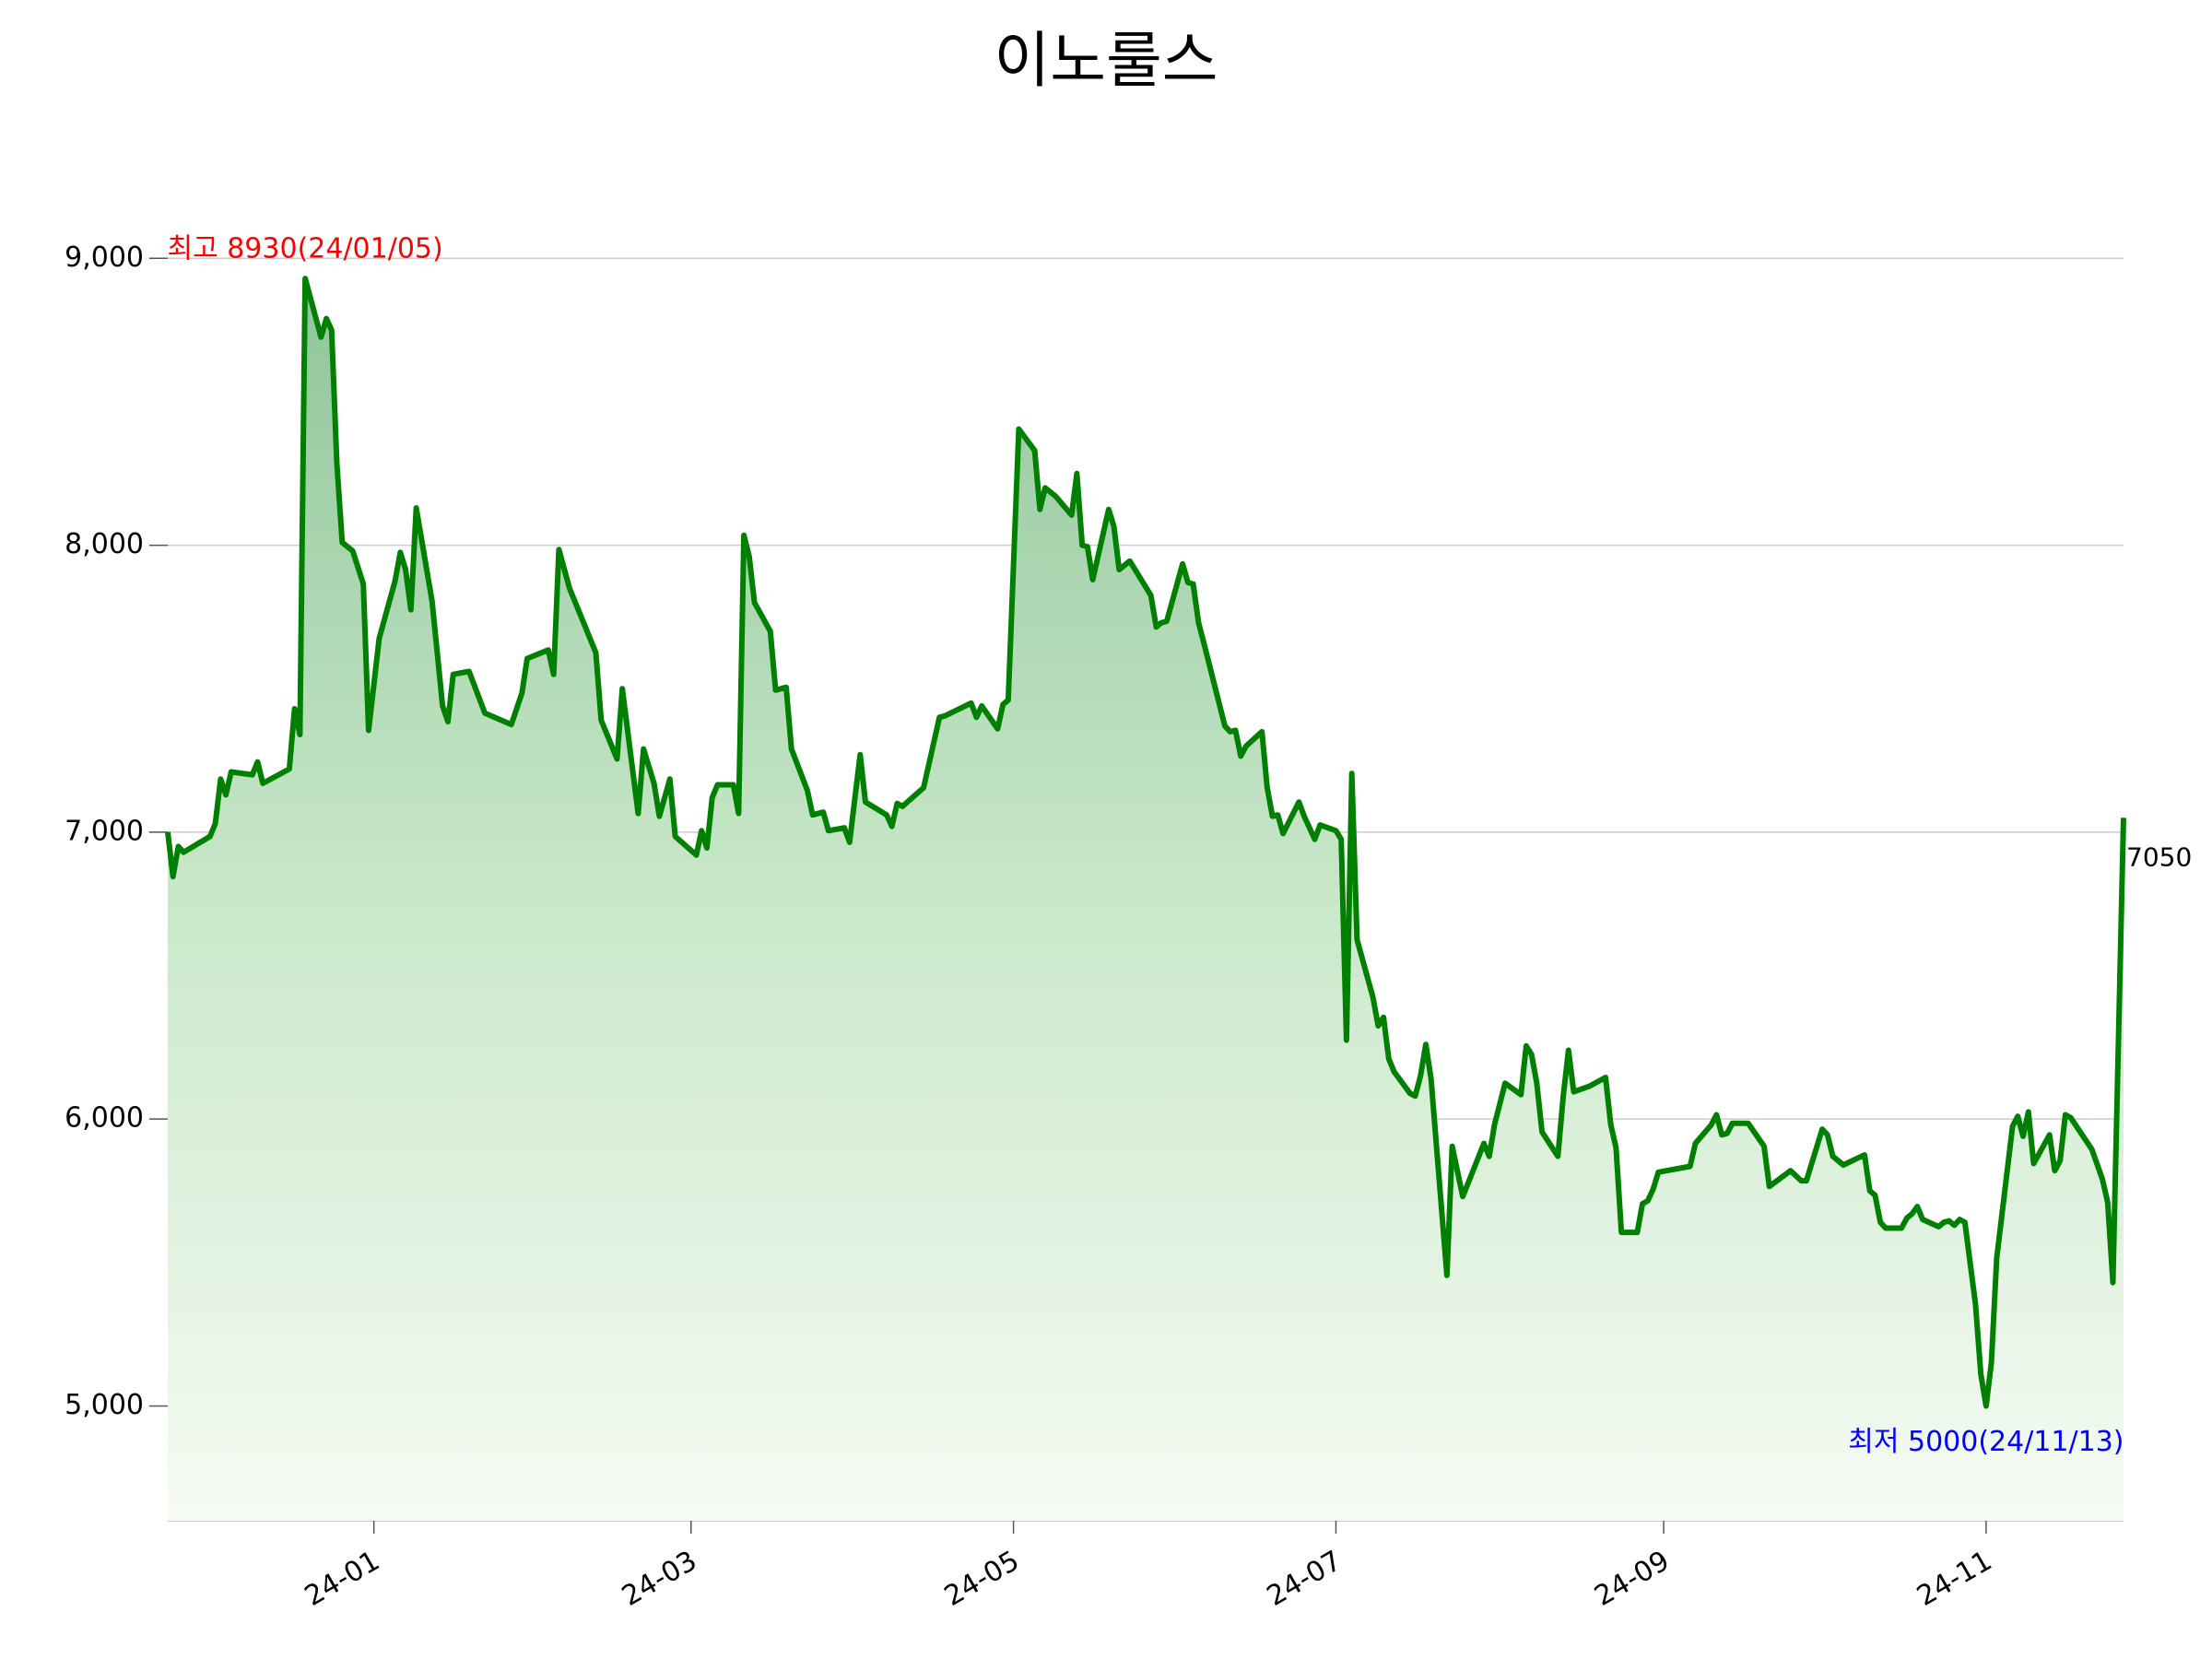  I want to click on y-tick-label: 7,000, so click(104, 831).